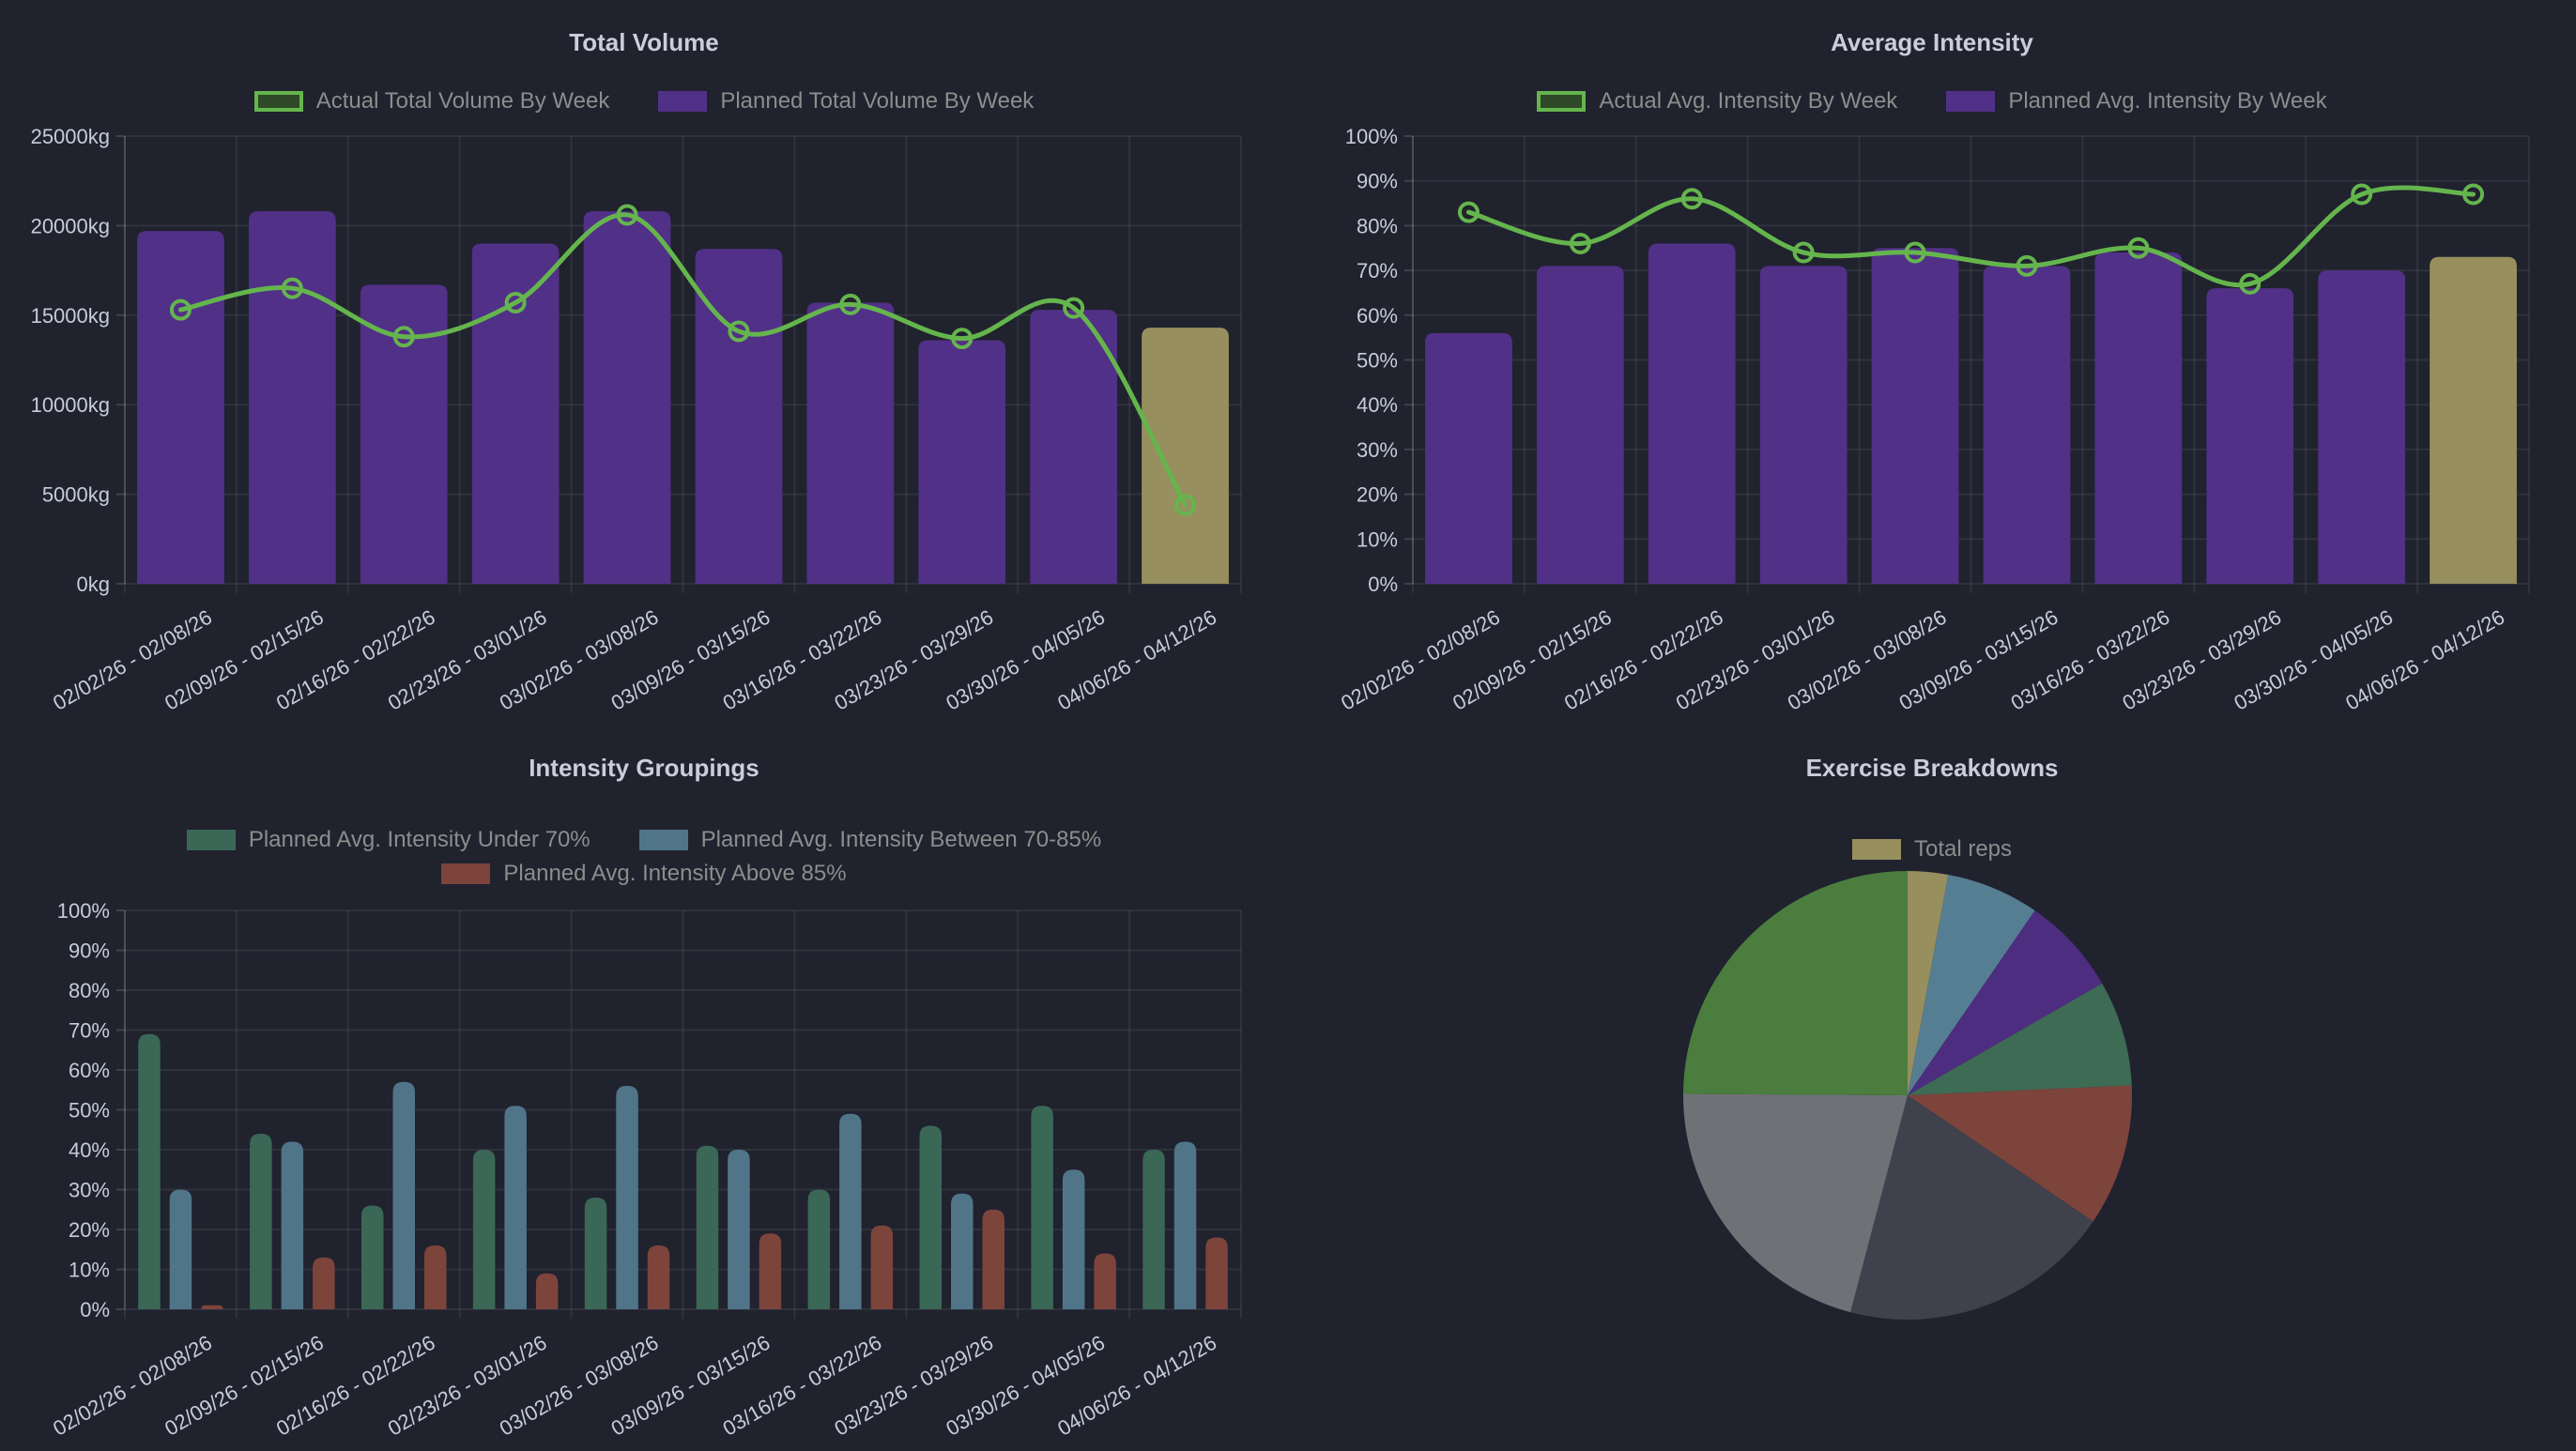 This screenshot has width=2576, height=1451. What do you see at coordinates (1378, 495) in the screenshot?
I see `y-axis-label: 20%` at bounding box center [1378, 495].